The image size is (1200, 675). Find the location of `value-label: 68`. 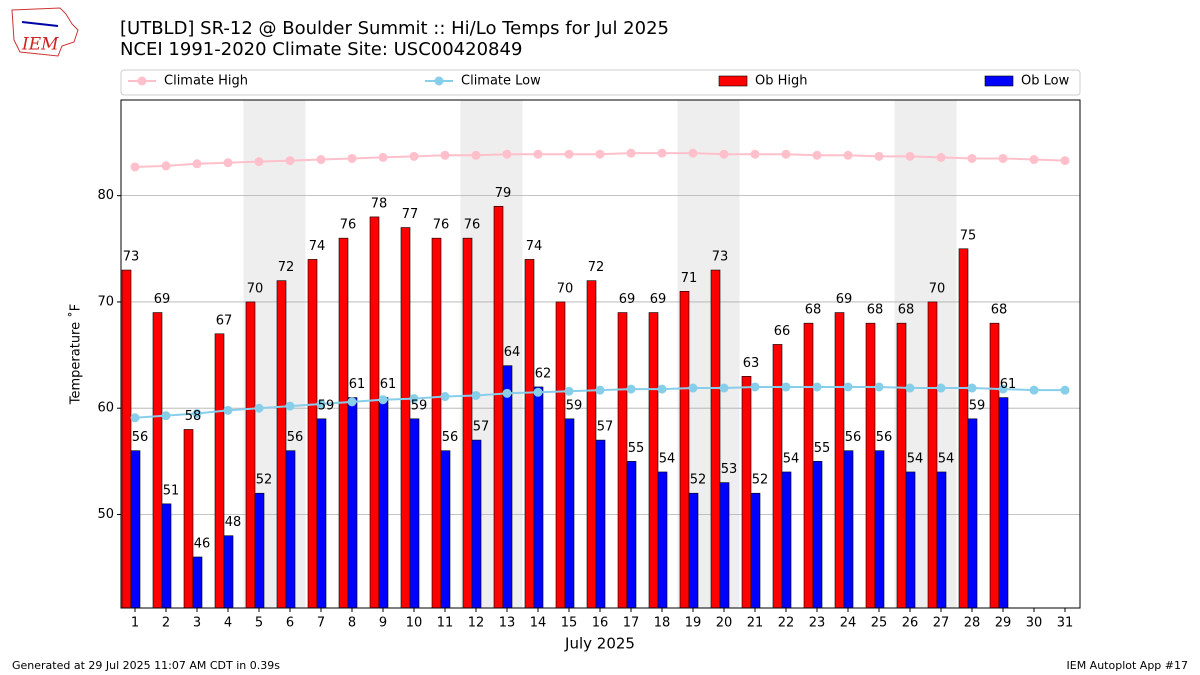

value-label: 68 is located at coordinates (875, 310).